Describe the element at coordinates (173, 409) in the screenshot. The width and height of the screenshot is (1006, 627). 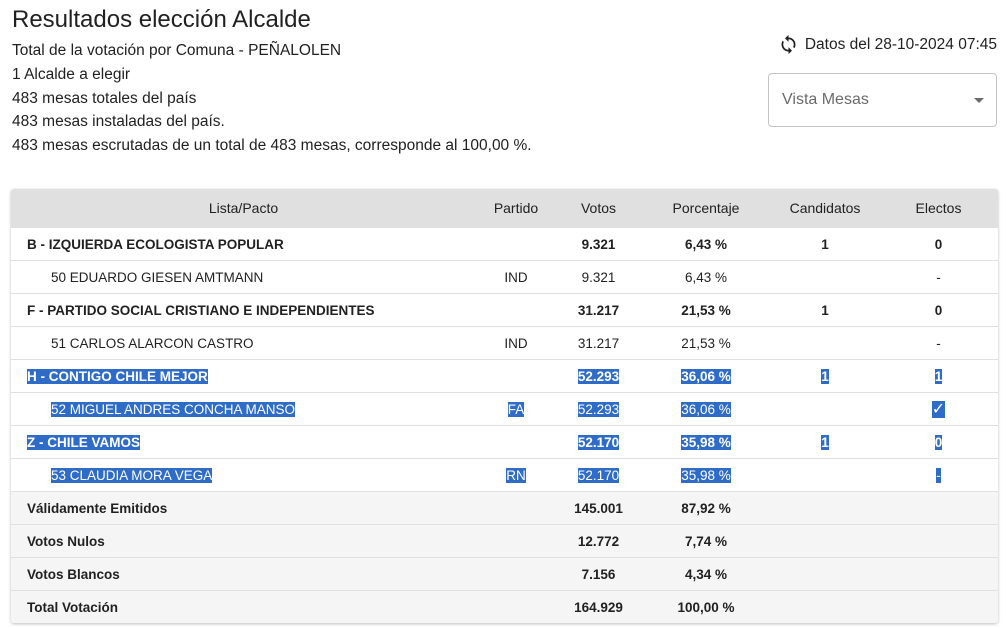
I see `selected-text: 52 MIGUEL ANDRES CONCHA MANSO` at that location.